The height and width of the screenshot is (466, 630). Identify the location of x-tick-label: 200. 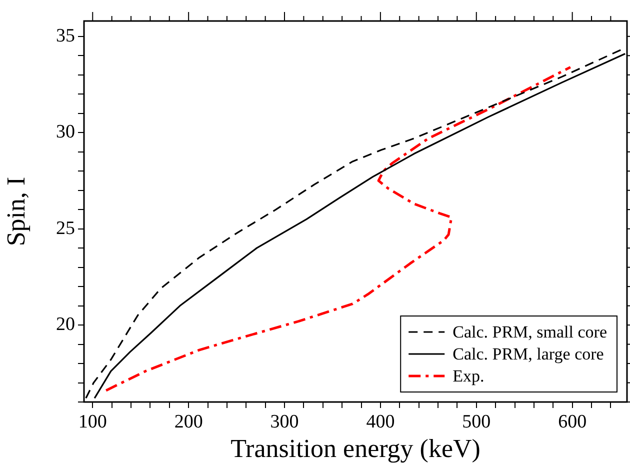
(188, 421).